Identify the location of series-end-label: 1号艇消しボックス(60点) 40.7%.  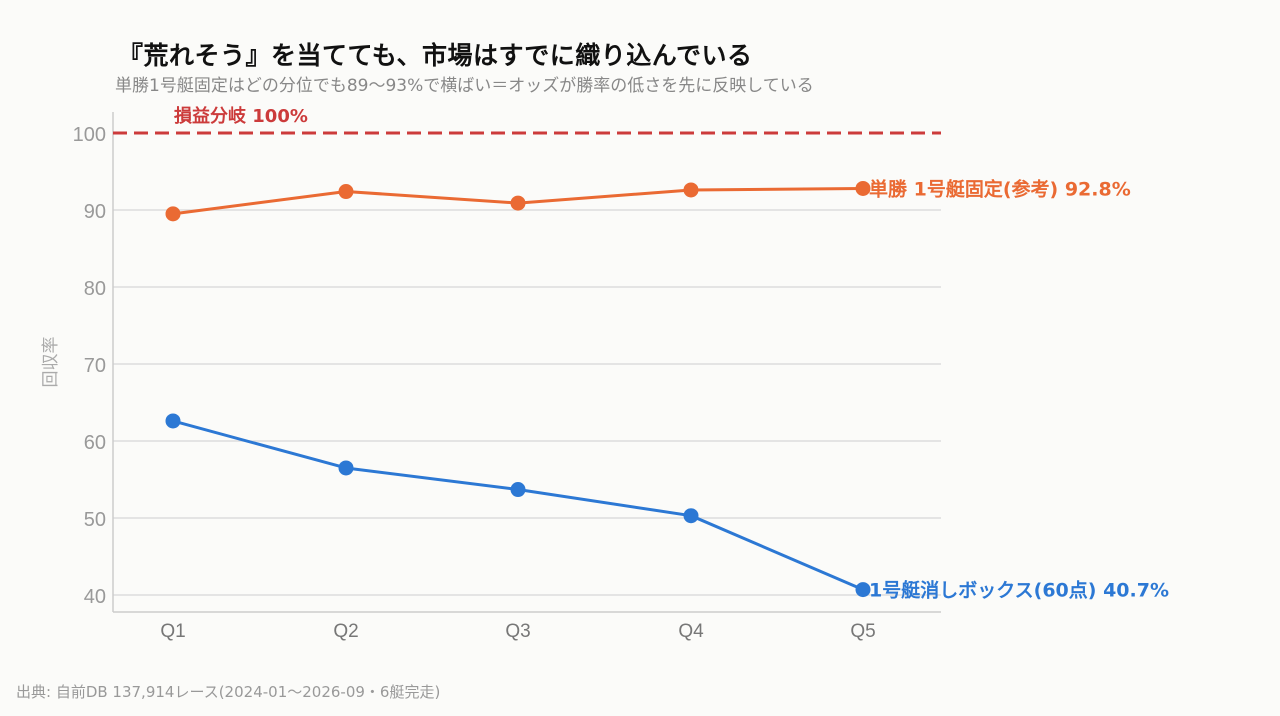
(1019, 590).